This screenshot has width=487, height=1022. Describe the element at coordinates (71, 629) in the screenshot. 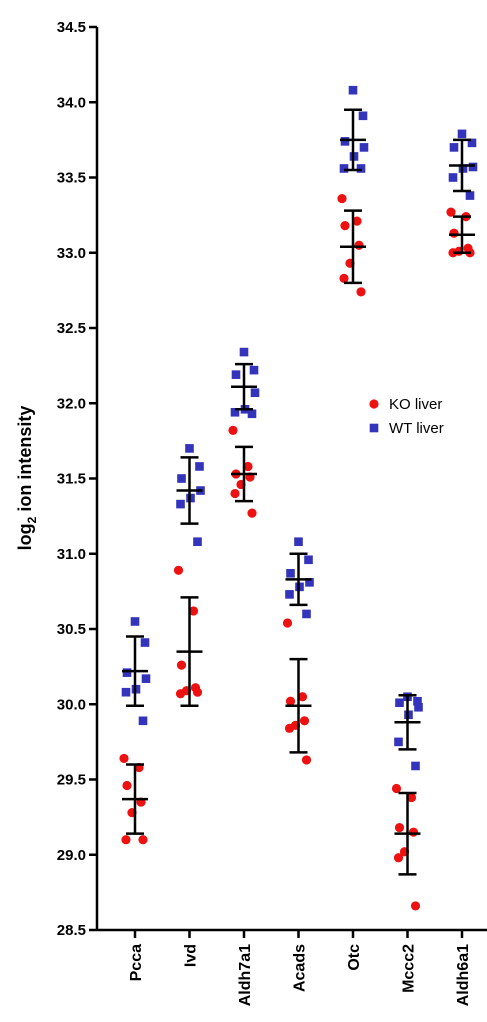

I see `y-tick-label: 30.5` at that location.